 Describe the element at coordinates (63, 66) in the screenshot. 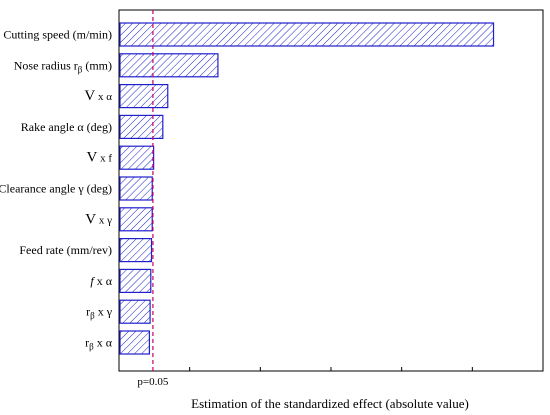

I see `category-label: Nose radius rβ (mm)` at that location.